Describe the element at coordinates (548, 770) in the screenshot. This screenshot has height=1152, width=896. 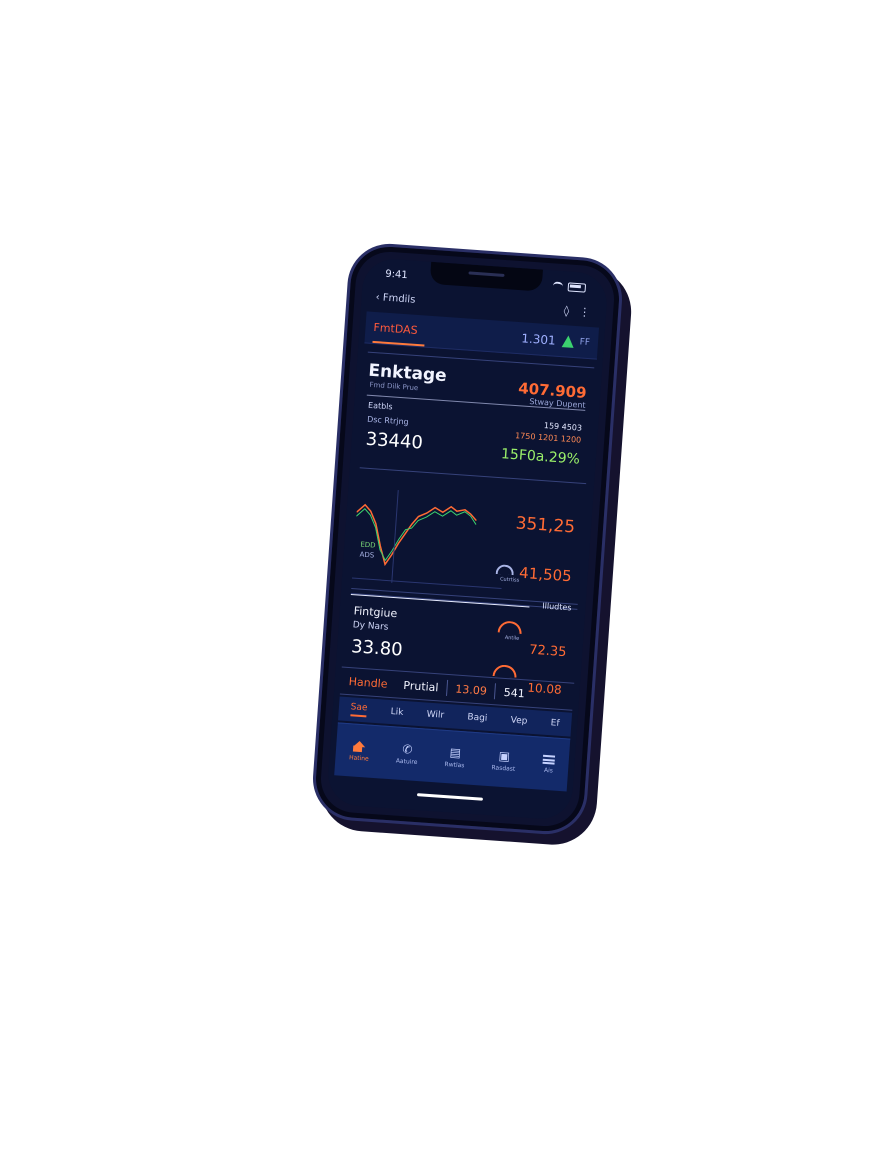
I see `bottom-nav-label: Ais` at that location.